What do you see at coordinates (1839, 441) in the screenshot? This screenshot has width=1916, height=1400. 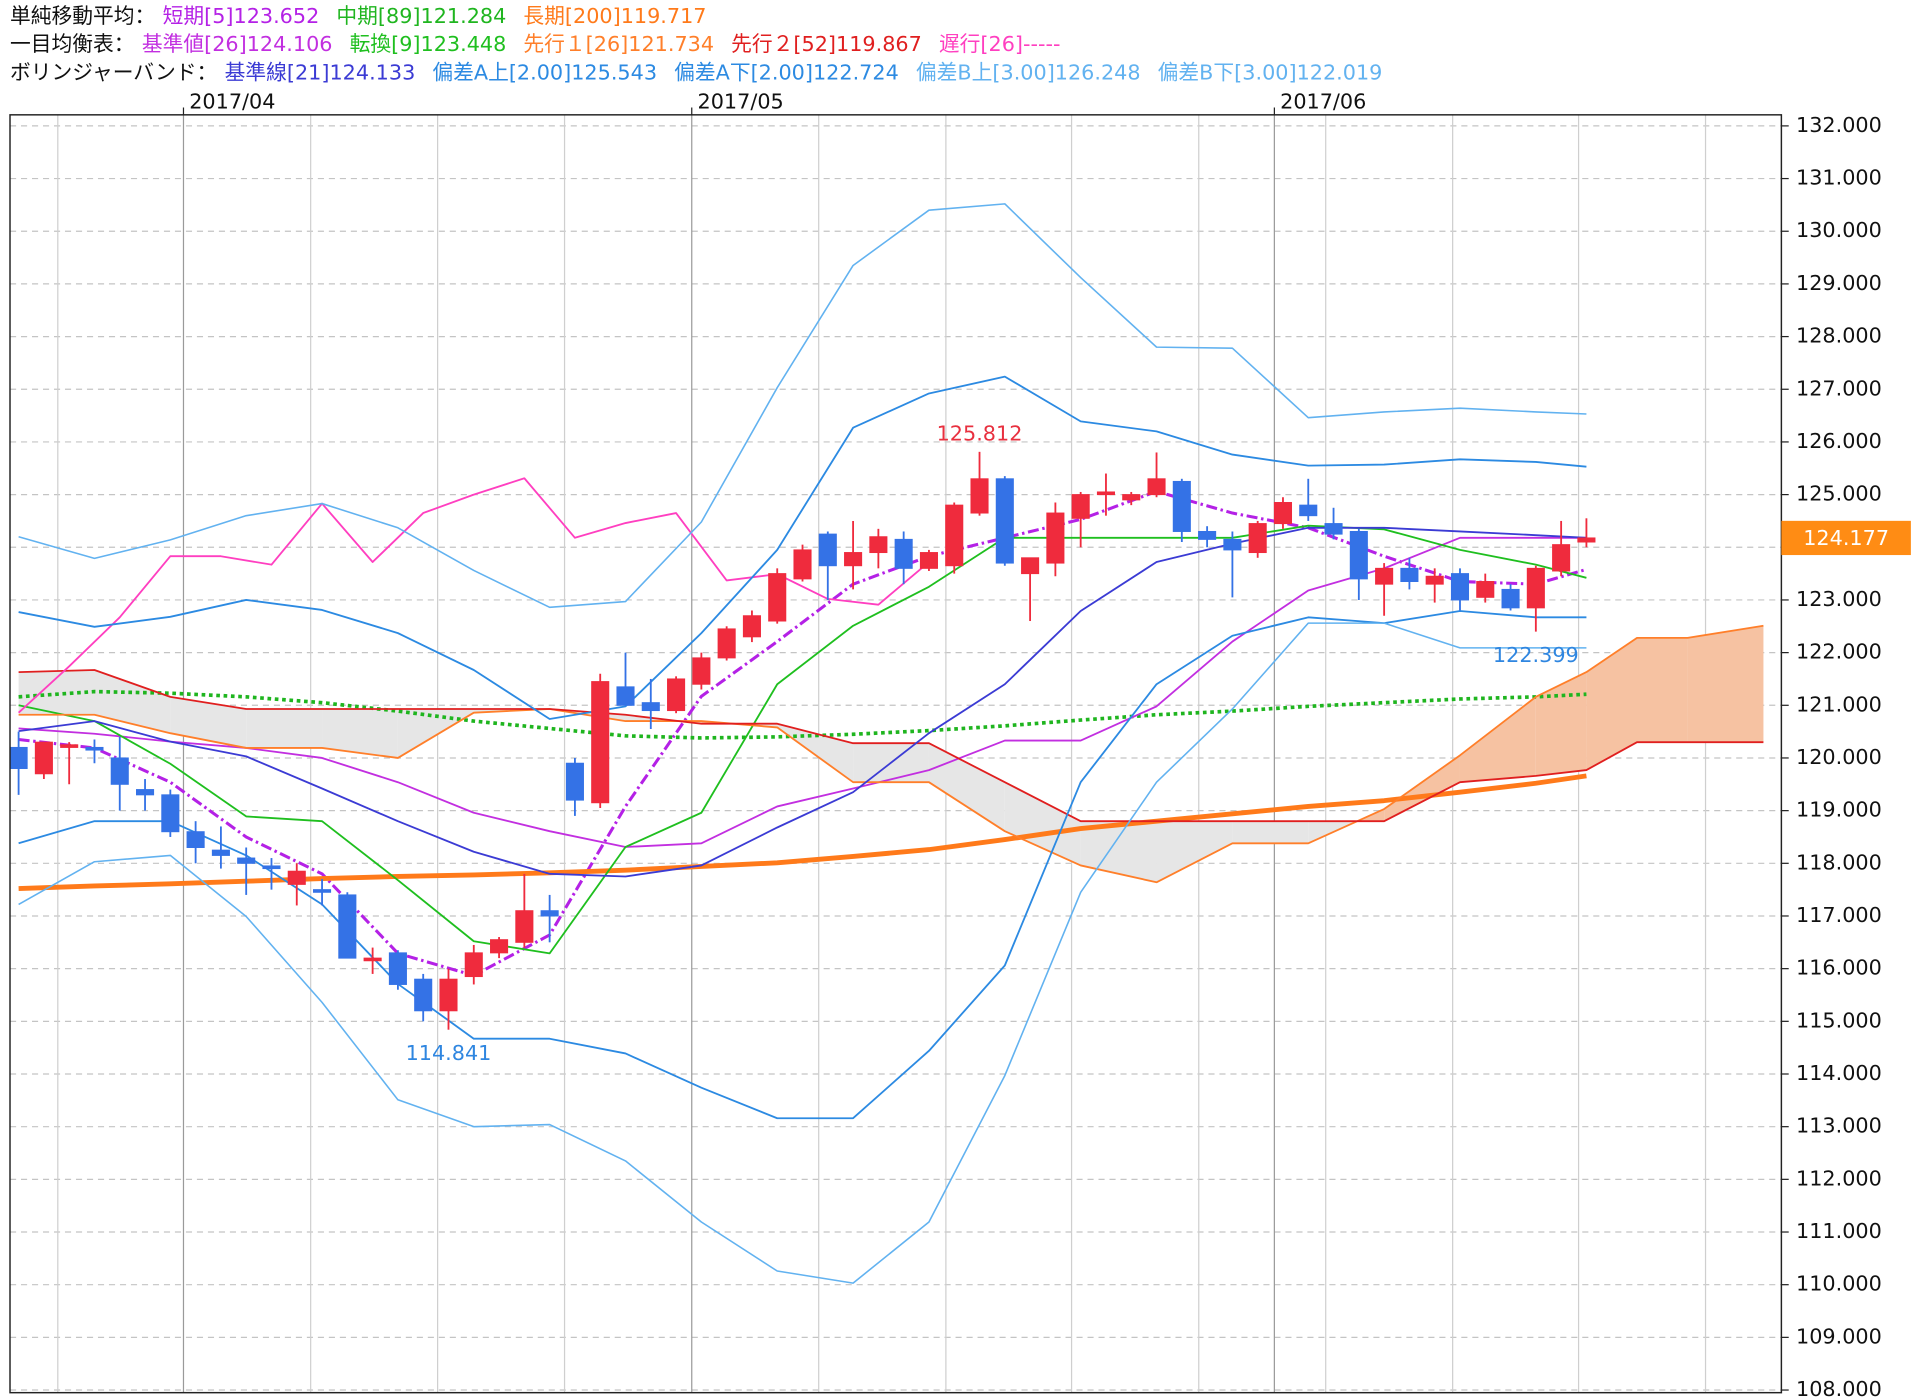 I see `y-tick-label: 126.000` at bounding box center [1839, 441].